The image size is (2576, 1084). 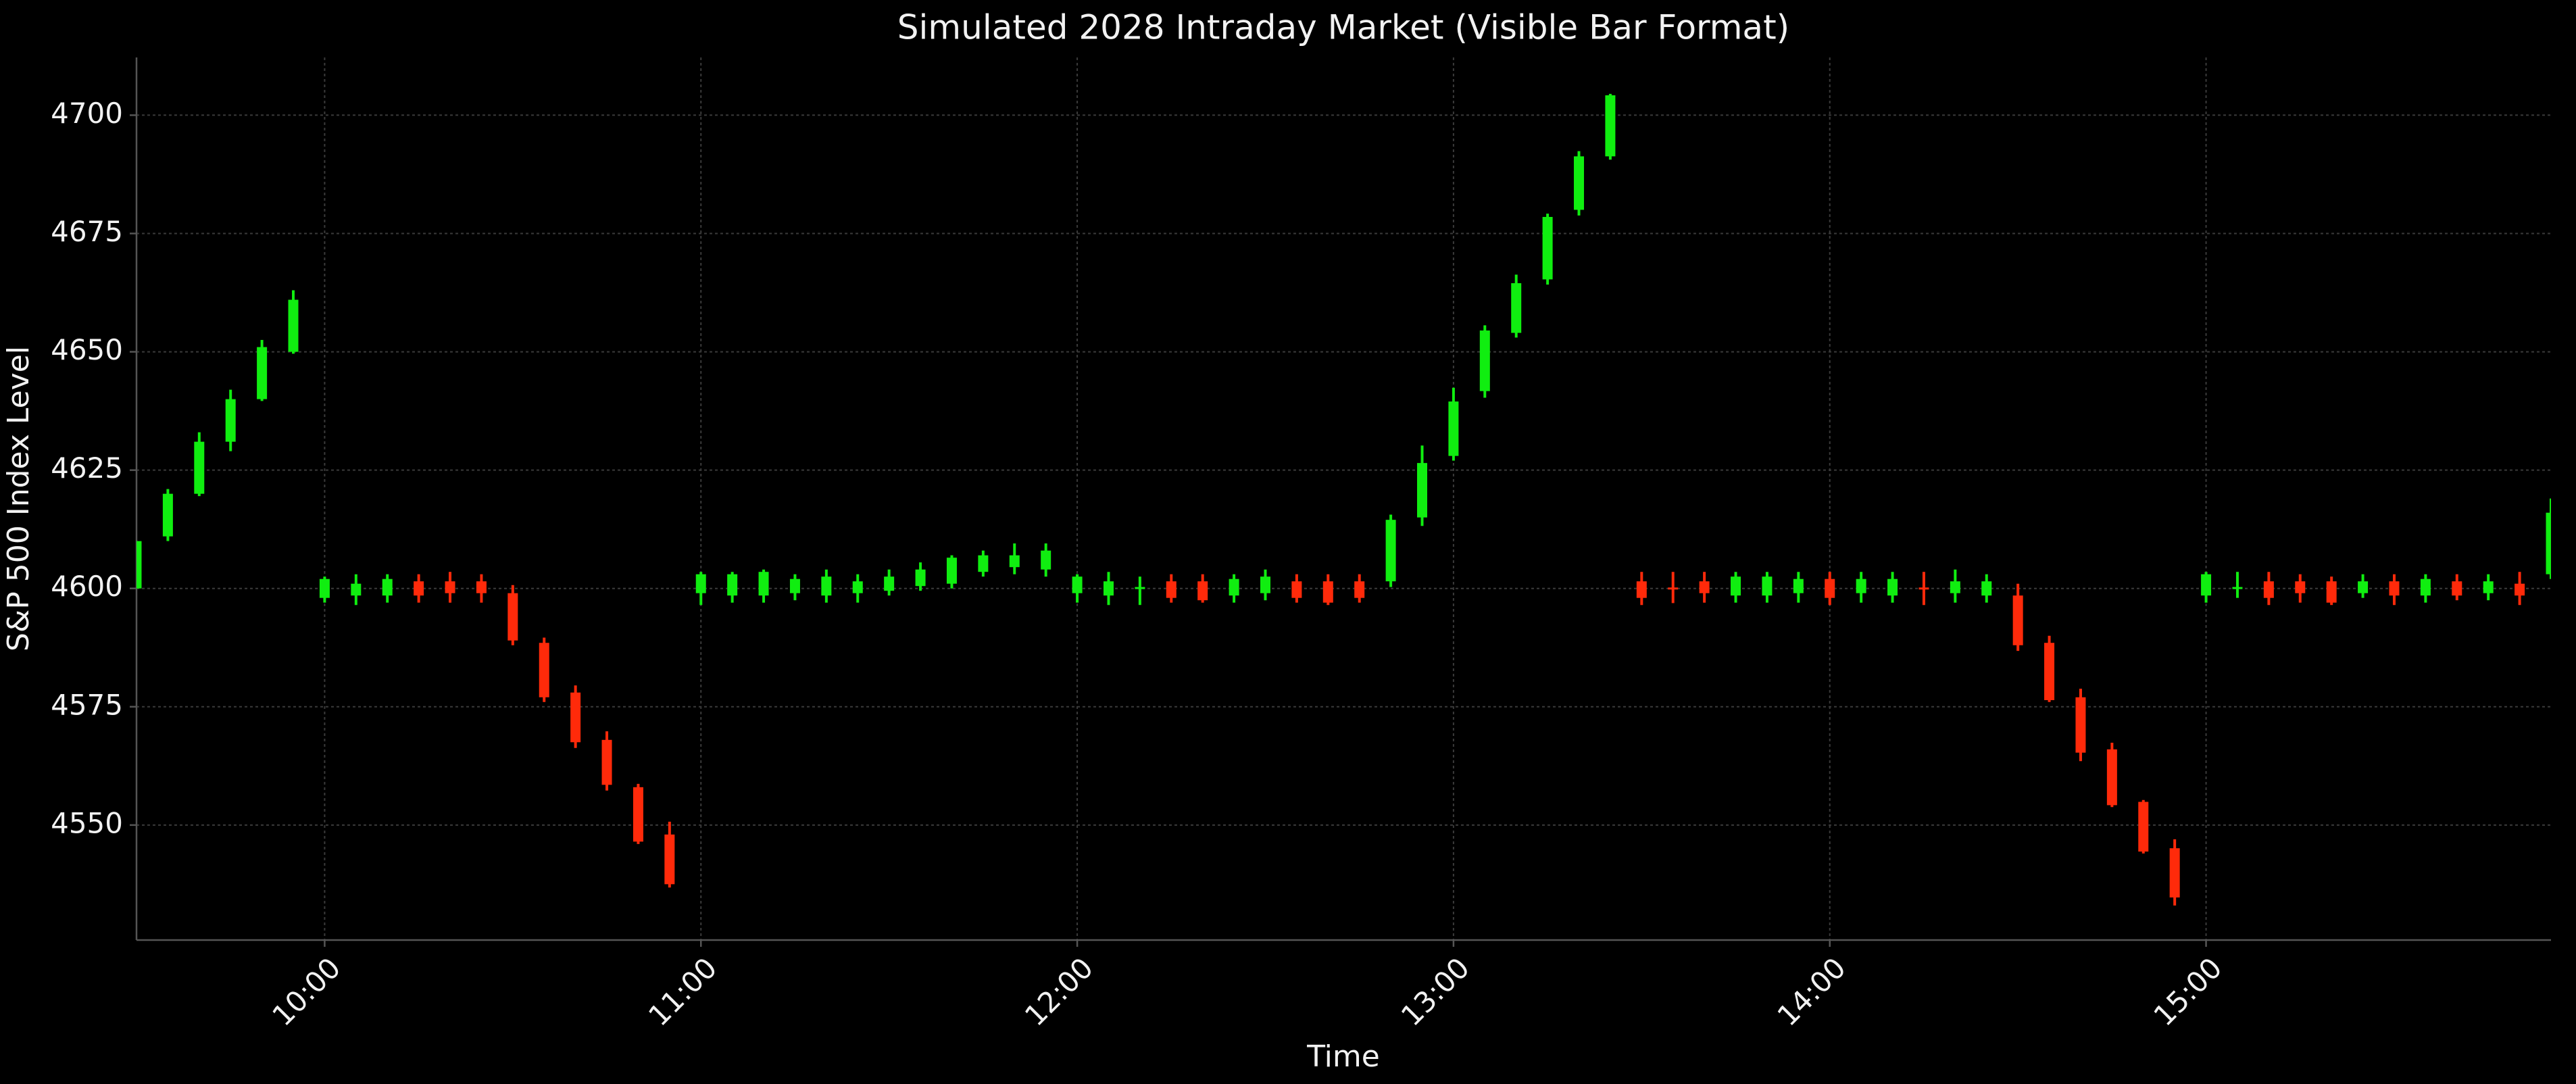 What do you see at coordinates (1343, 1056) in the screenshot?
I see `x-axis-label: Time` at bounding box center [1343, 1056].